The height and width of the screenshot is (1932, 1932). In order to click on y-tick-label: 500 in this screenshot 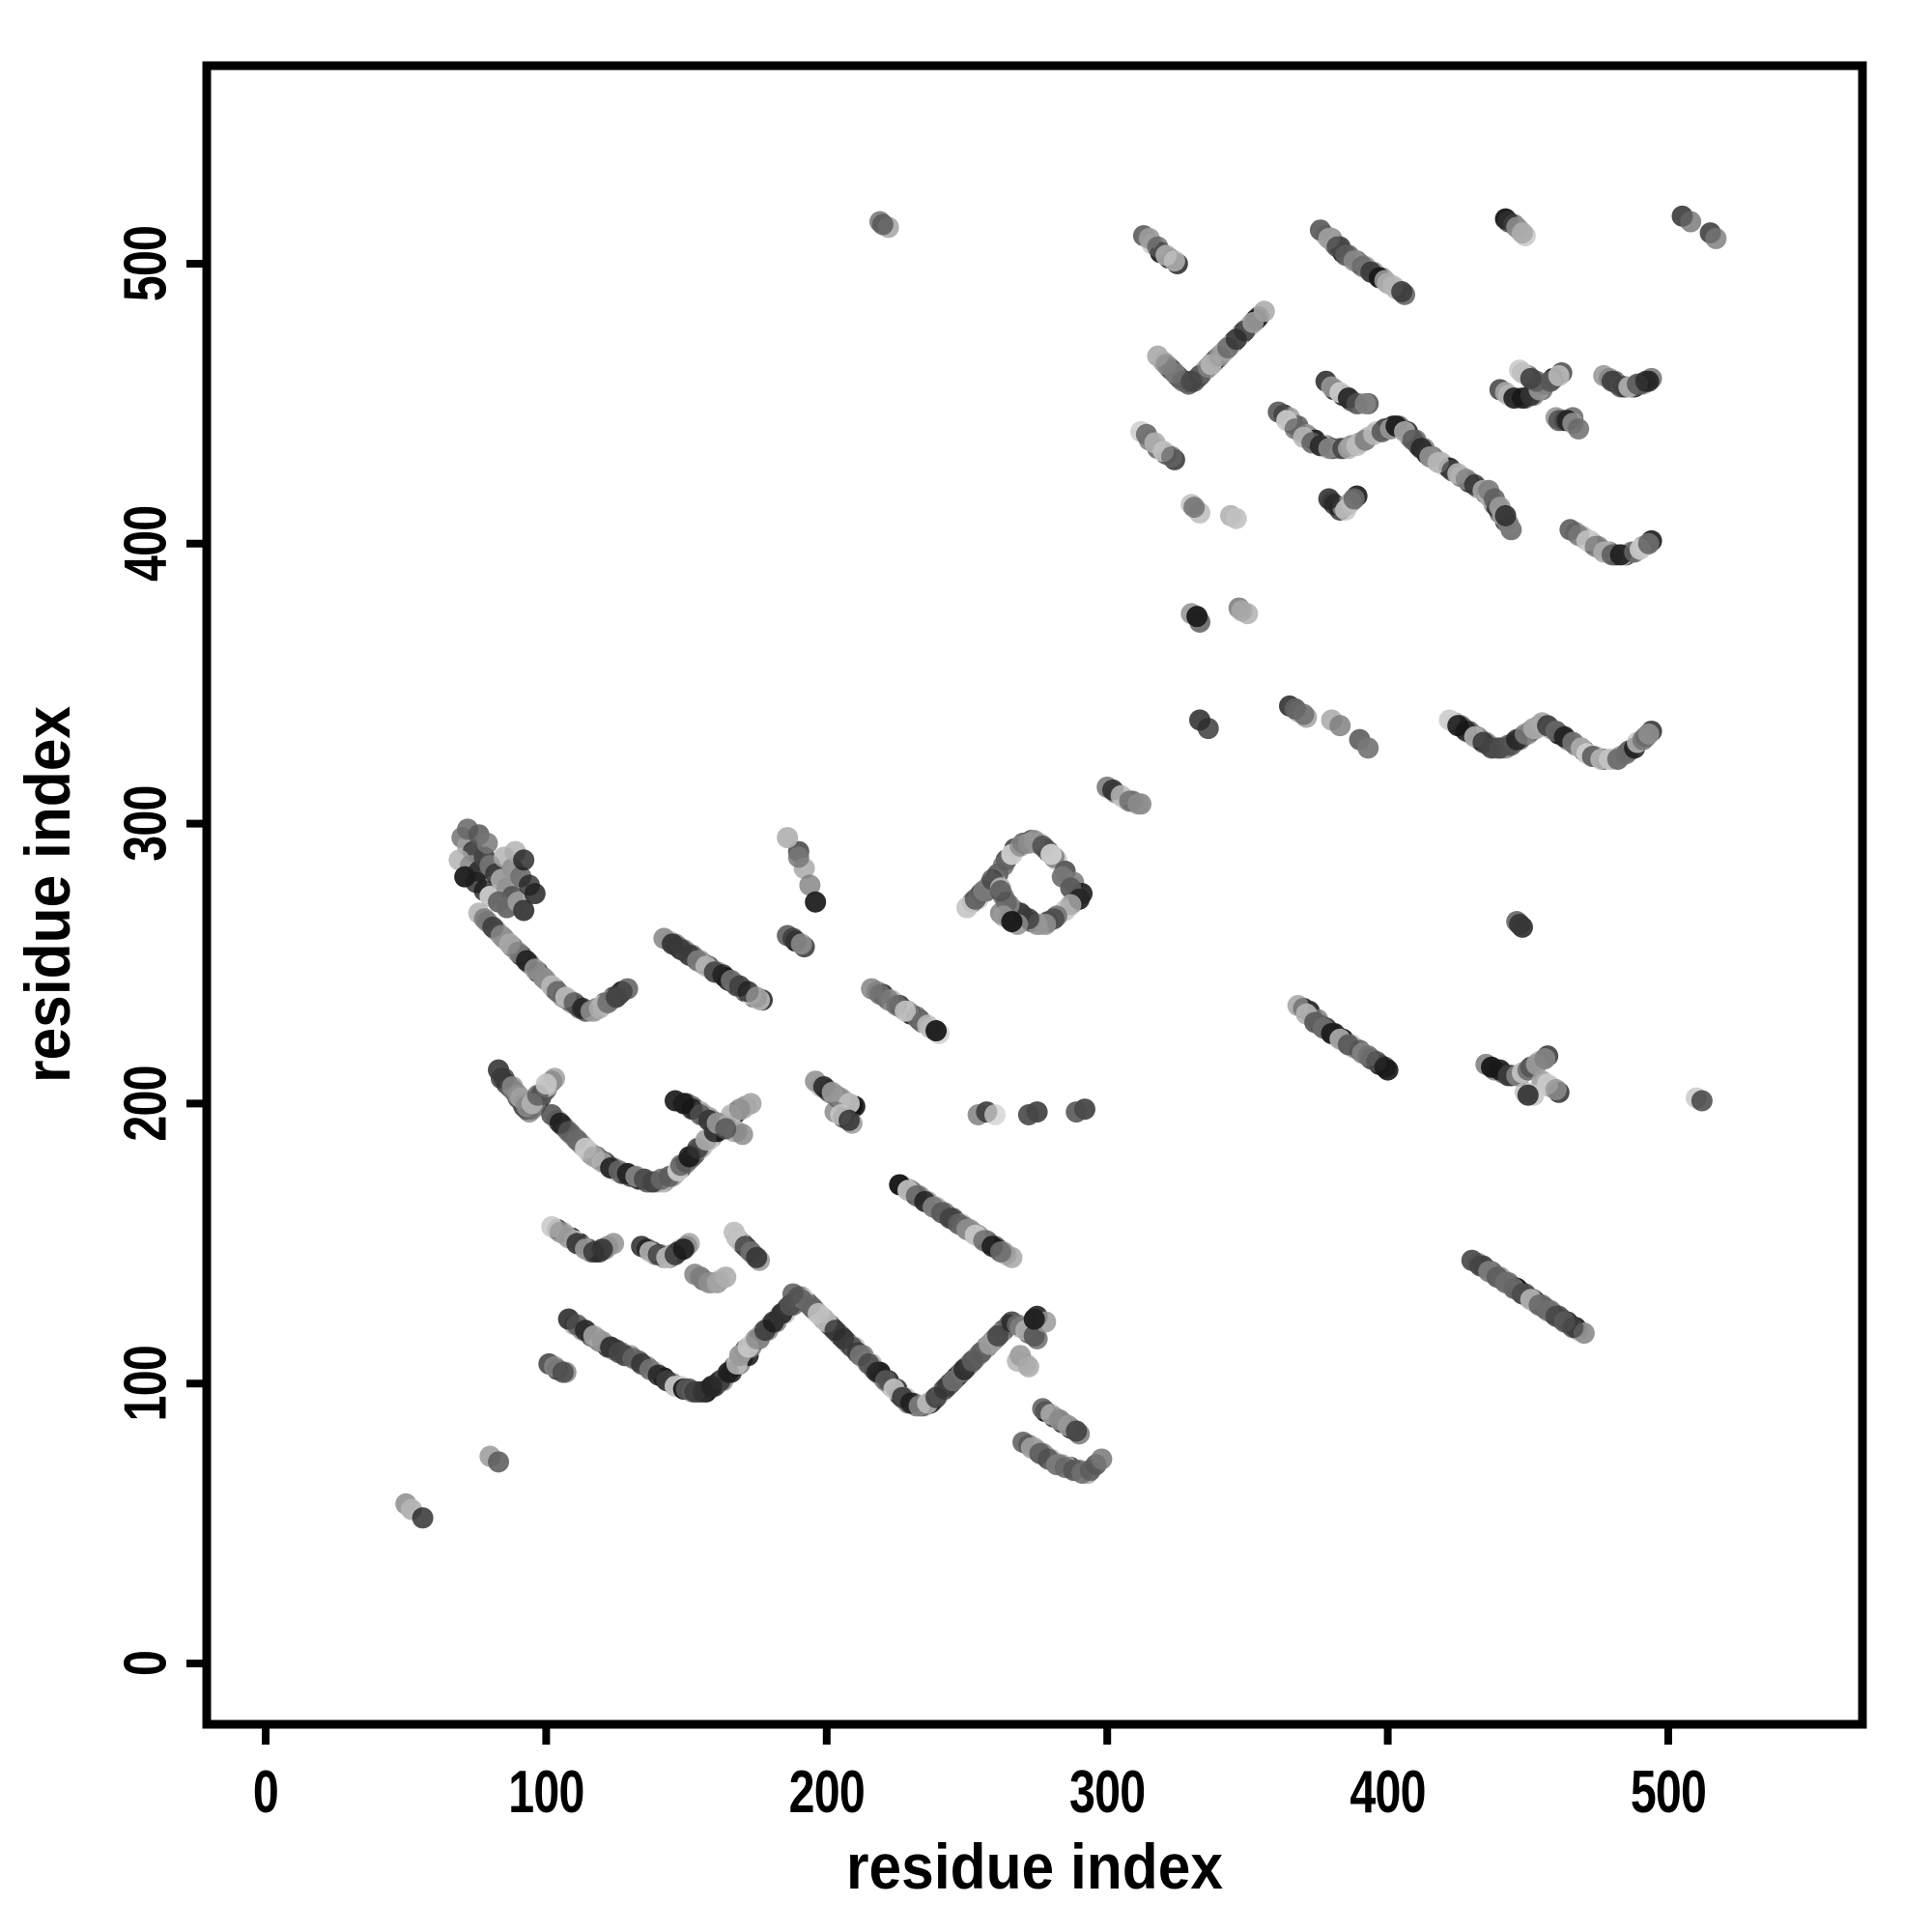, I will do `click(145, 263)`.